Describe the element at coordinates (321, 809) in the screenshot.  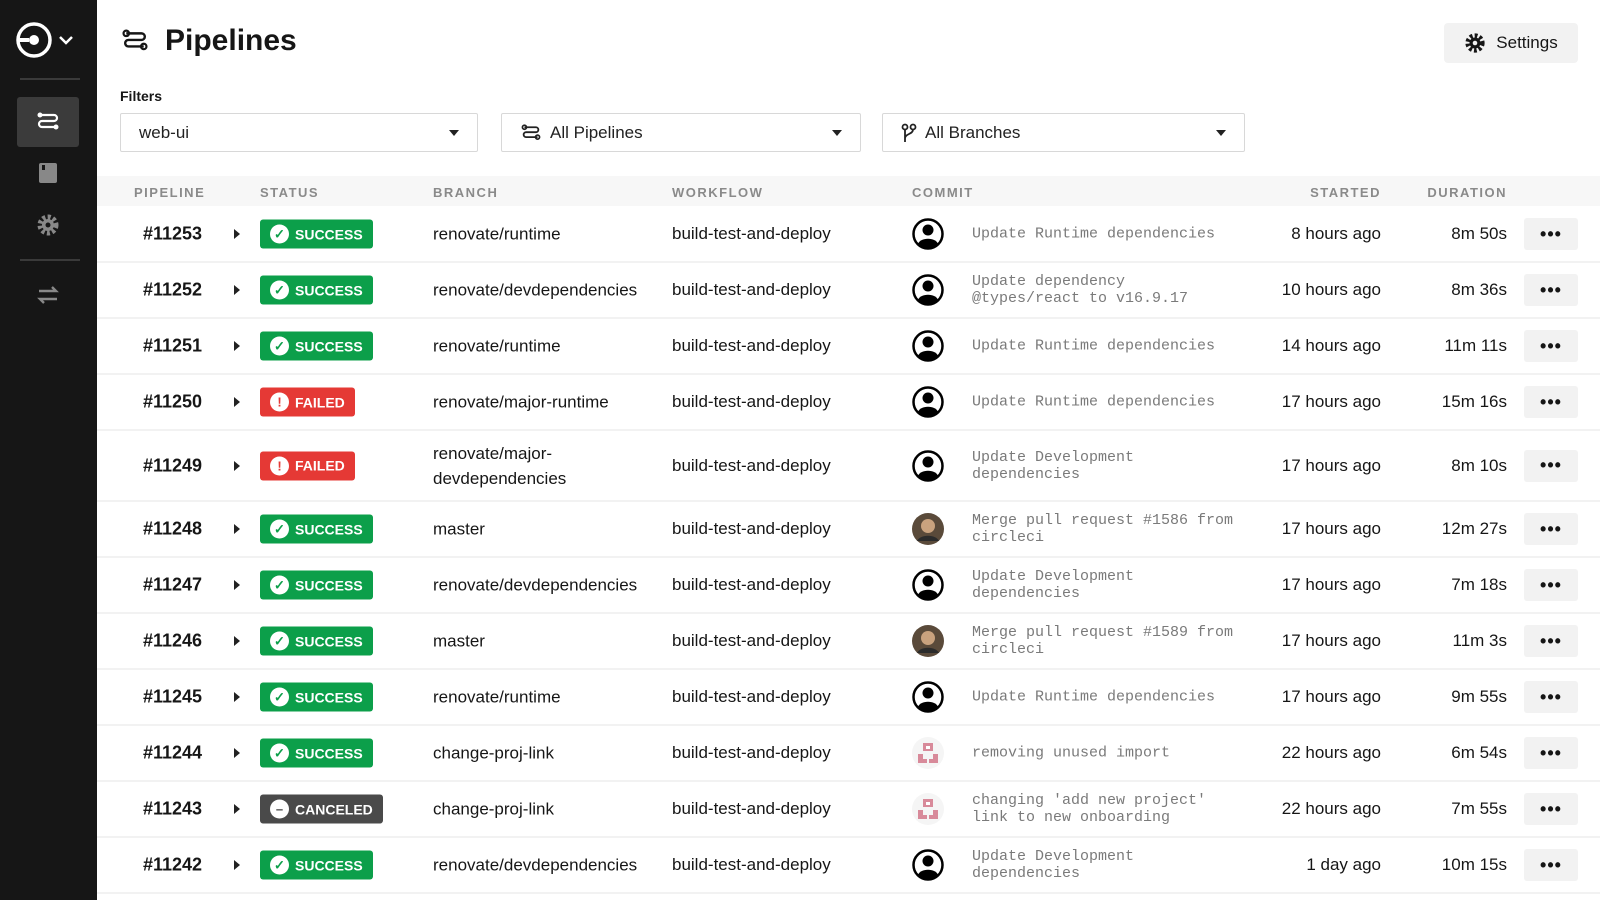
I see `status-badge: – CANCELED` at that location.